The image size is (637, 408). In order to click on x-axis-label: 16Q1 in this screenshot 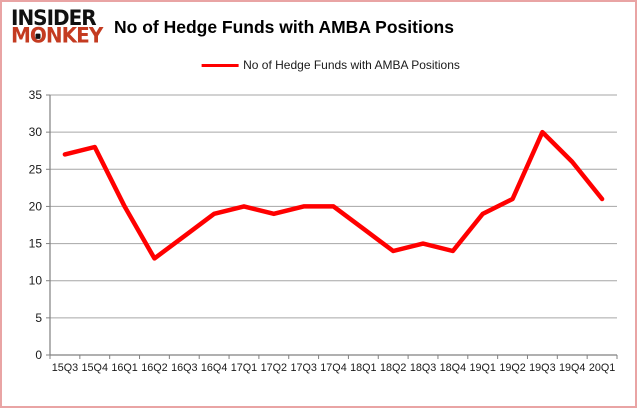, I will do `click(124, 368)`.